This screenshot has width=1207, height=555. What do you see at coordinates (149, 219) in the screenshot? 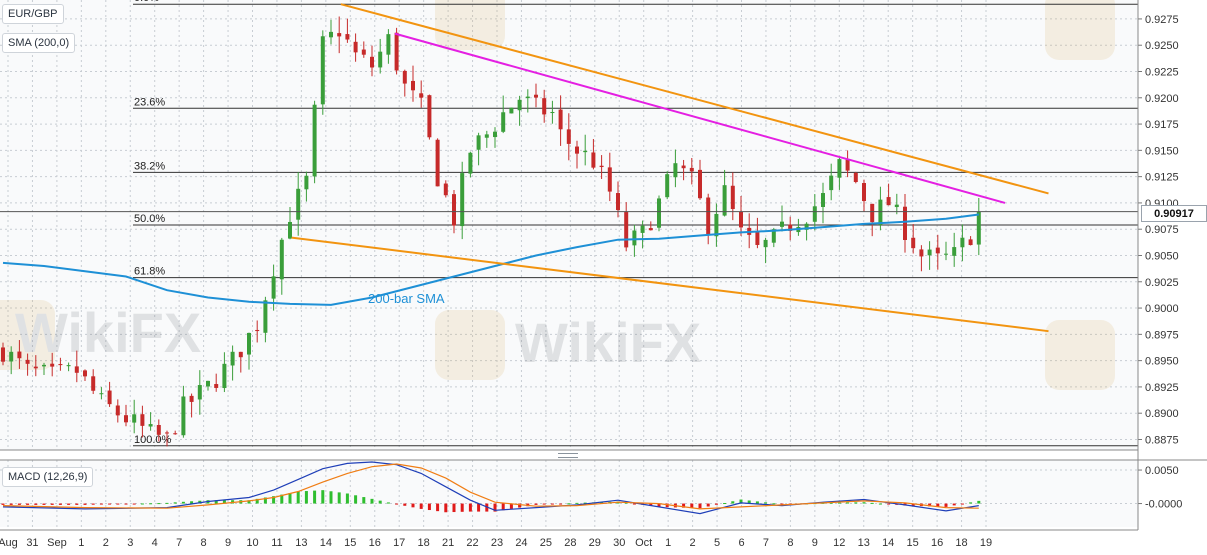
I see `fib-level-label: 50.0%` at bounding box center [149, 219].